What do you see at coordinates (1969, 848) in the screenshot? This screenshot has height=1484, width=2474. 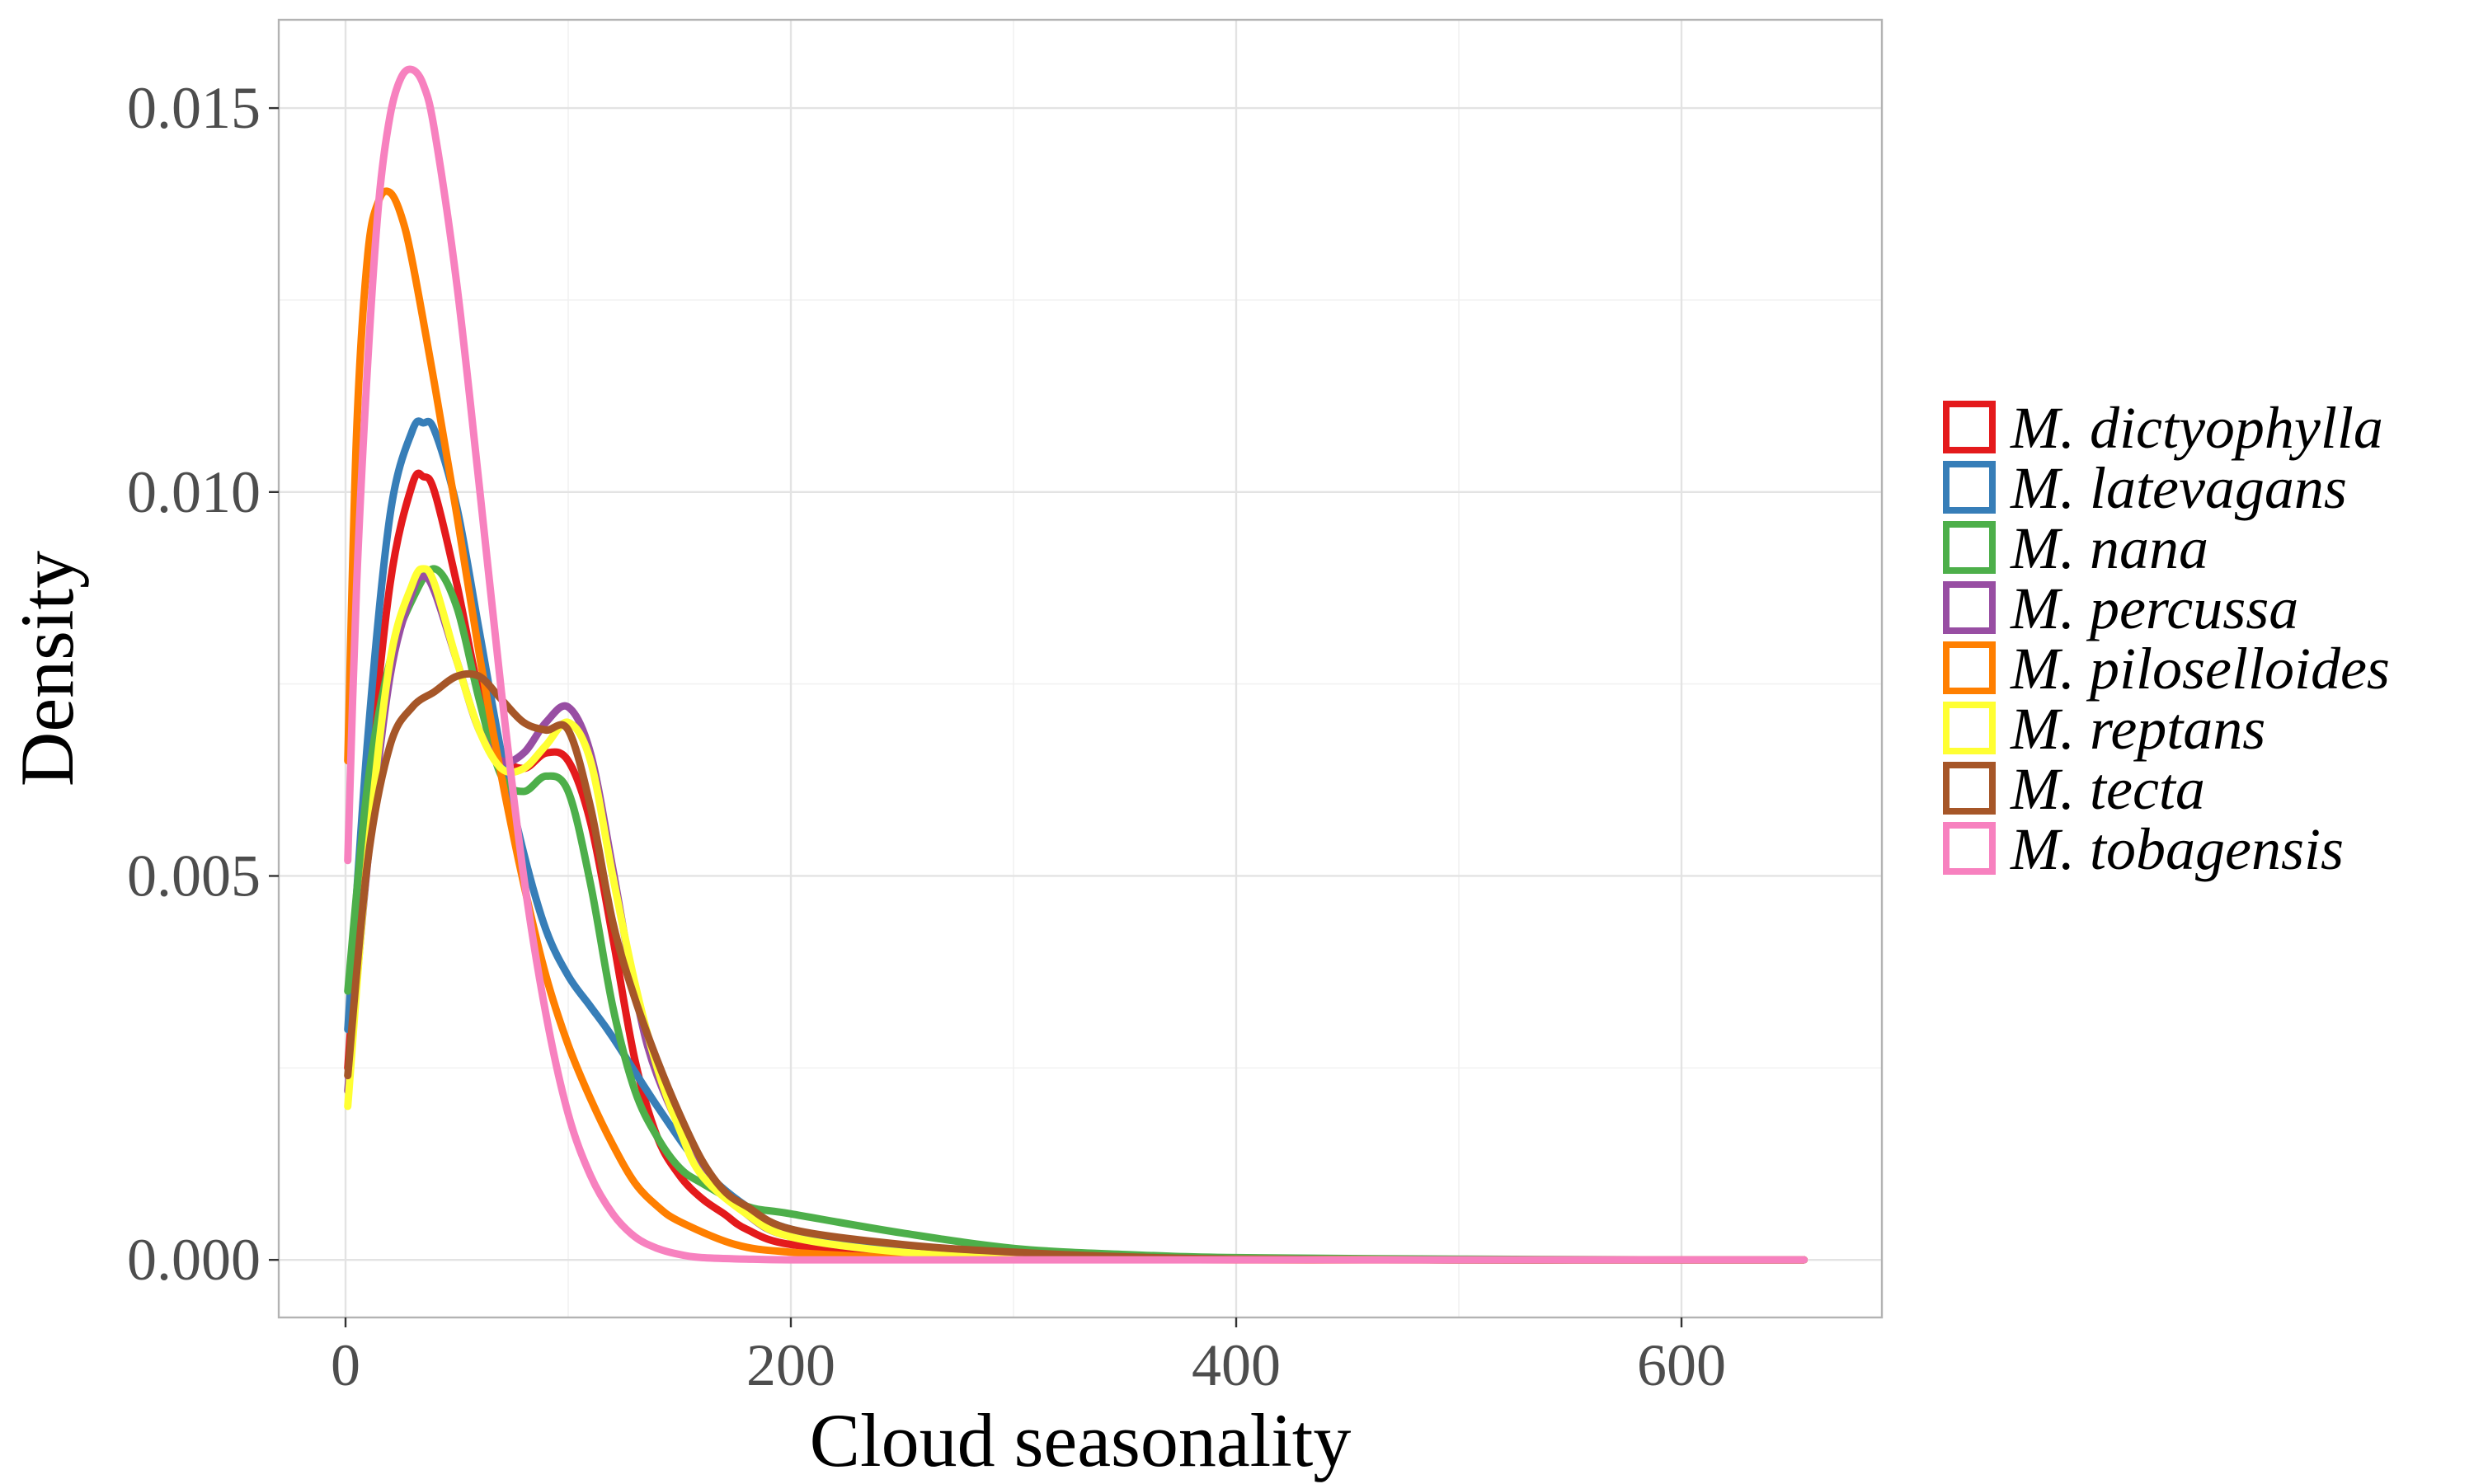 I see `legend-key-m-tobagensis` at bounding box center [1969, 848].